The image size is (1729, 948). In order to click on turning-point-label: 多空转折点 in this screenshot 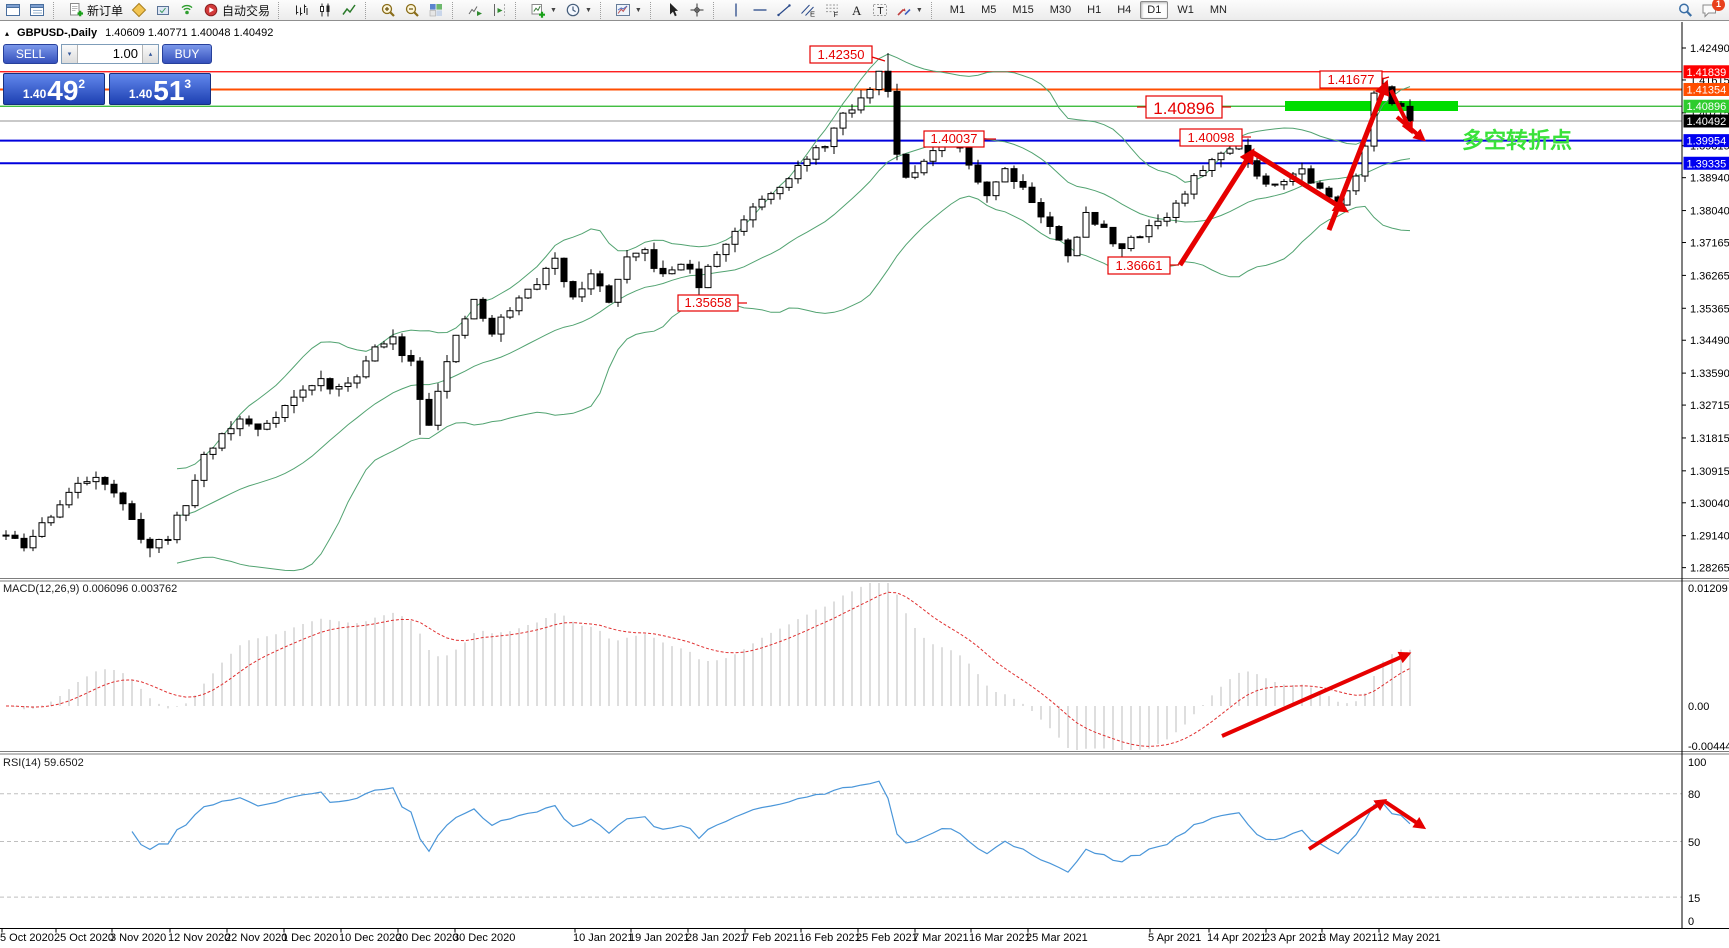, I will do `click(1517, 140)`.